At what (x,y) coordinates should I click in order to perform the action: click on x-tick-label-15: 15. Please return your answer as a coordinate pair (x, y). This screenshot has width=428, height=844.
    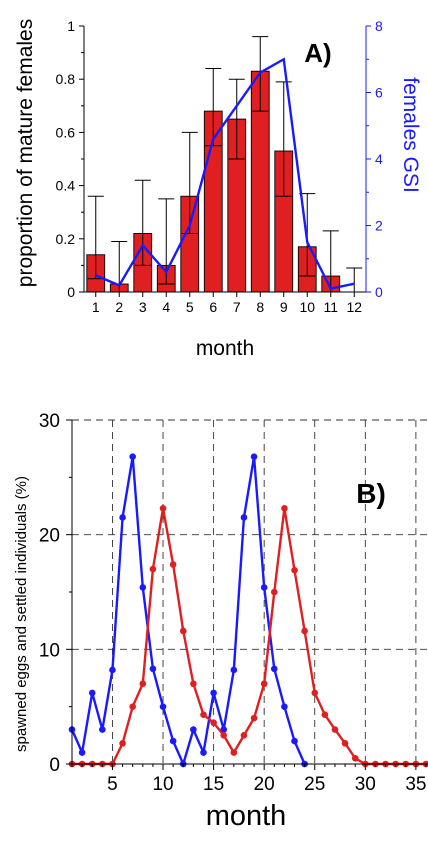
    Looking at the image, I should click on (213, 784).